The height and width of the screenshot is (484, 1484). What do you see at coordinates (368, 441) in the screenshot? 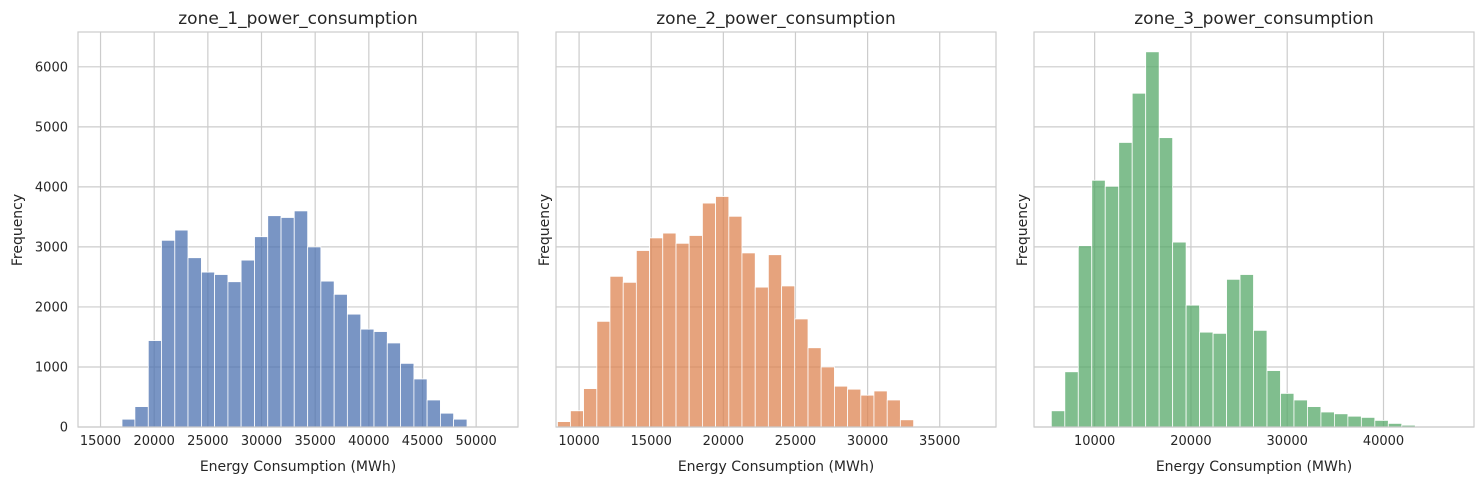
I see `x-tick-label: 40000` at bounding box center [368, 441].